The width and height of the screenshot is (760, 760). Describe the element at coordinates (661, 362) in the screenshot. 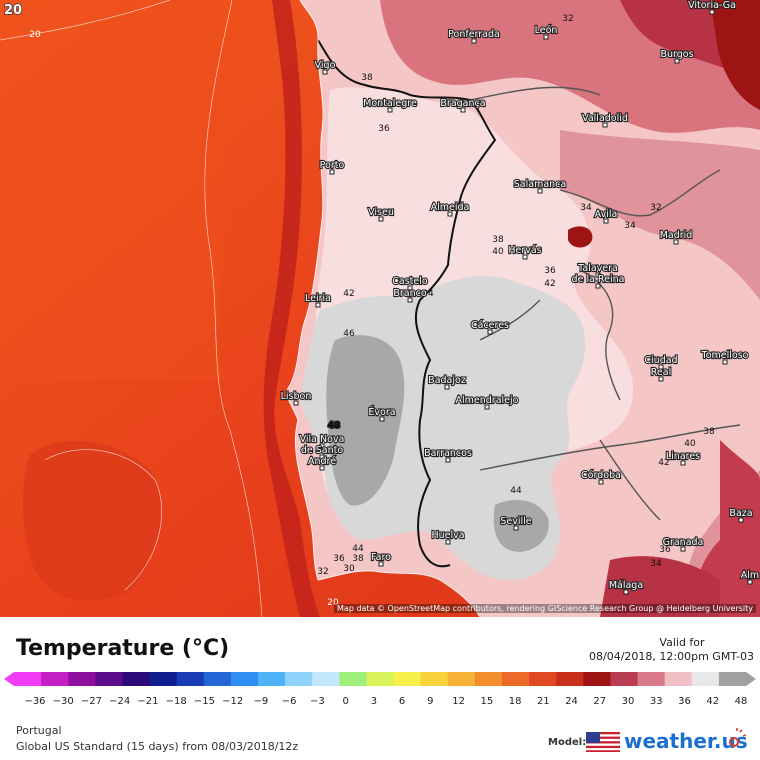

I see `city-marker: Ciudad` at that location.